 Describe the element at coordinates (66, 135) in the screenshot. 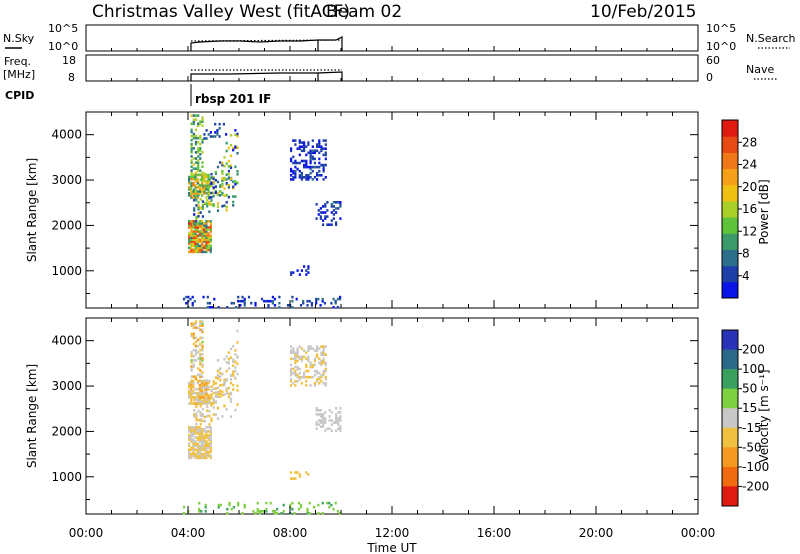

I see `y-tick-label: 4000` at that location.